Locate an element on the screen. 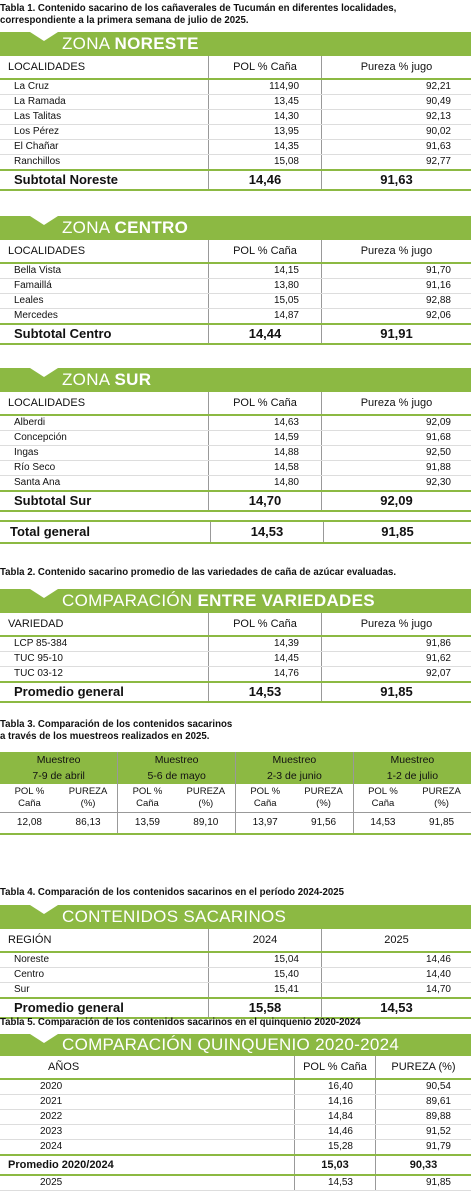  subtotal-row: Subtotal Sur 14,70 92,09 is located at coordinates (235, 501).